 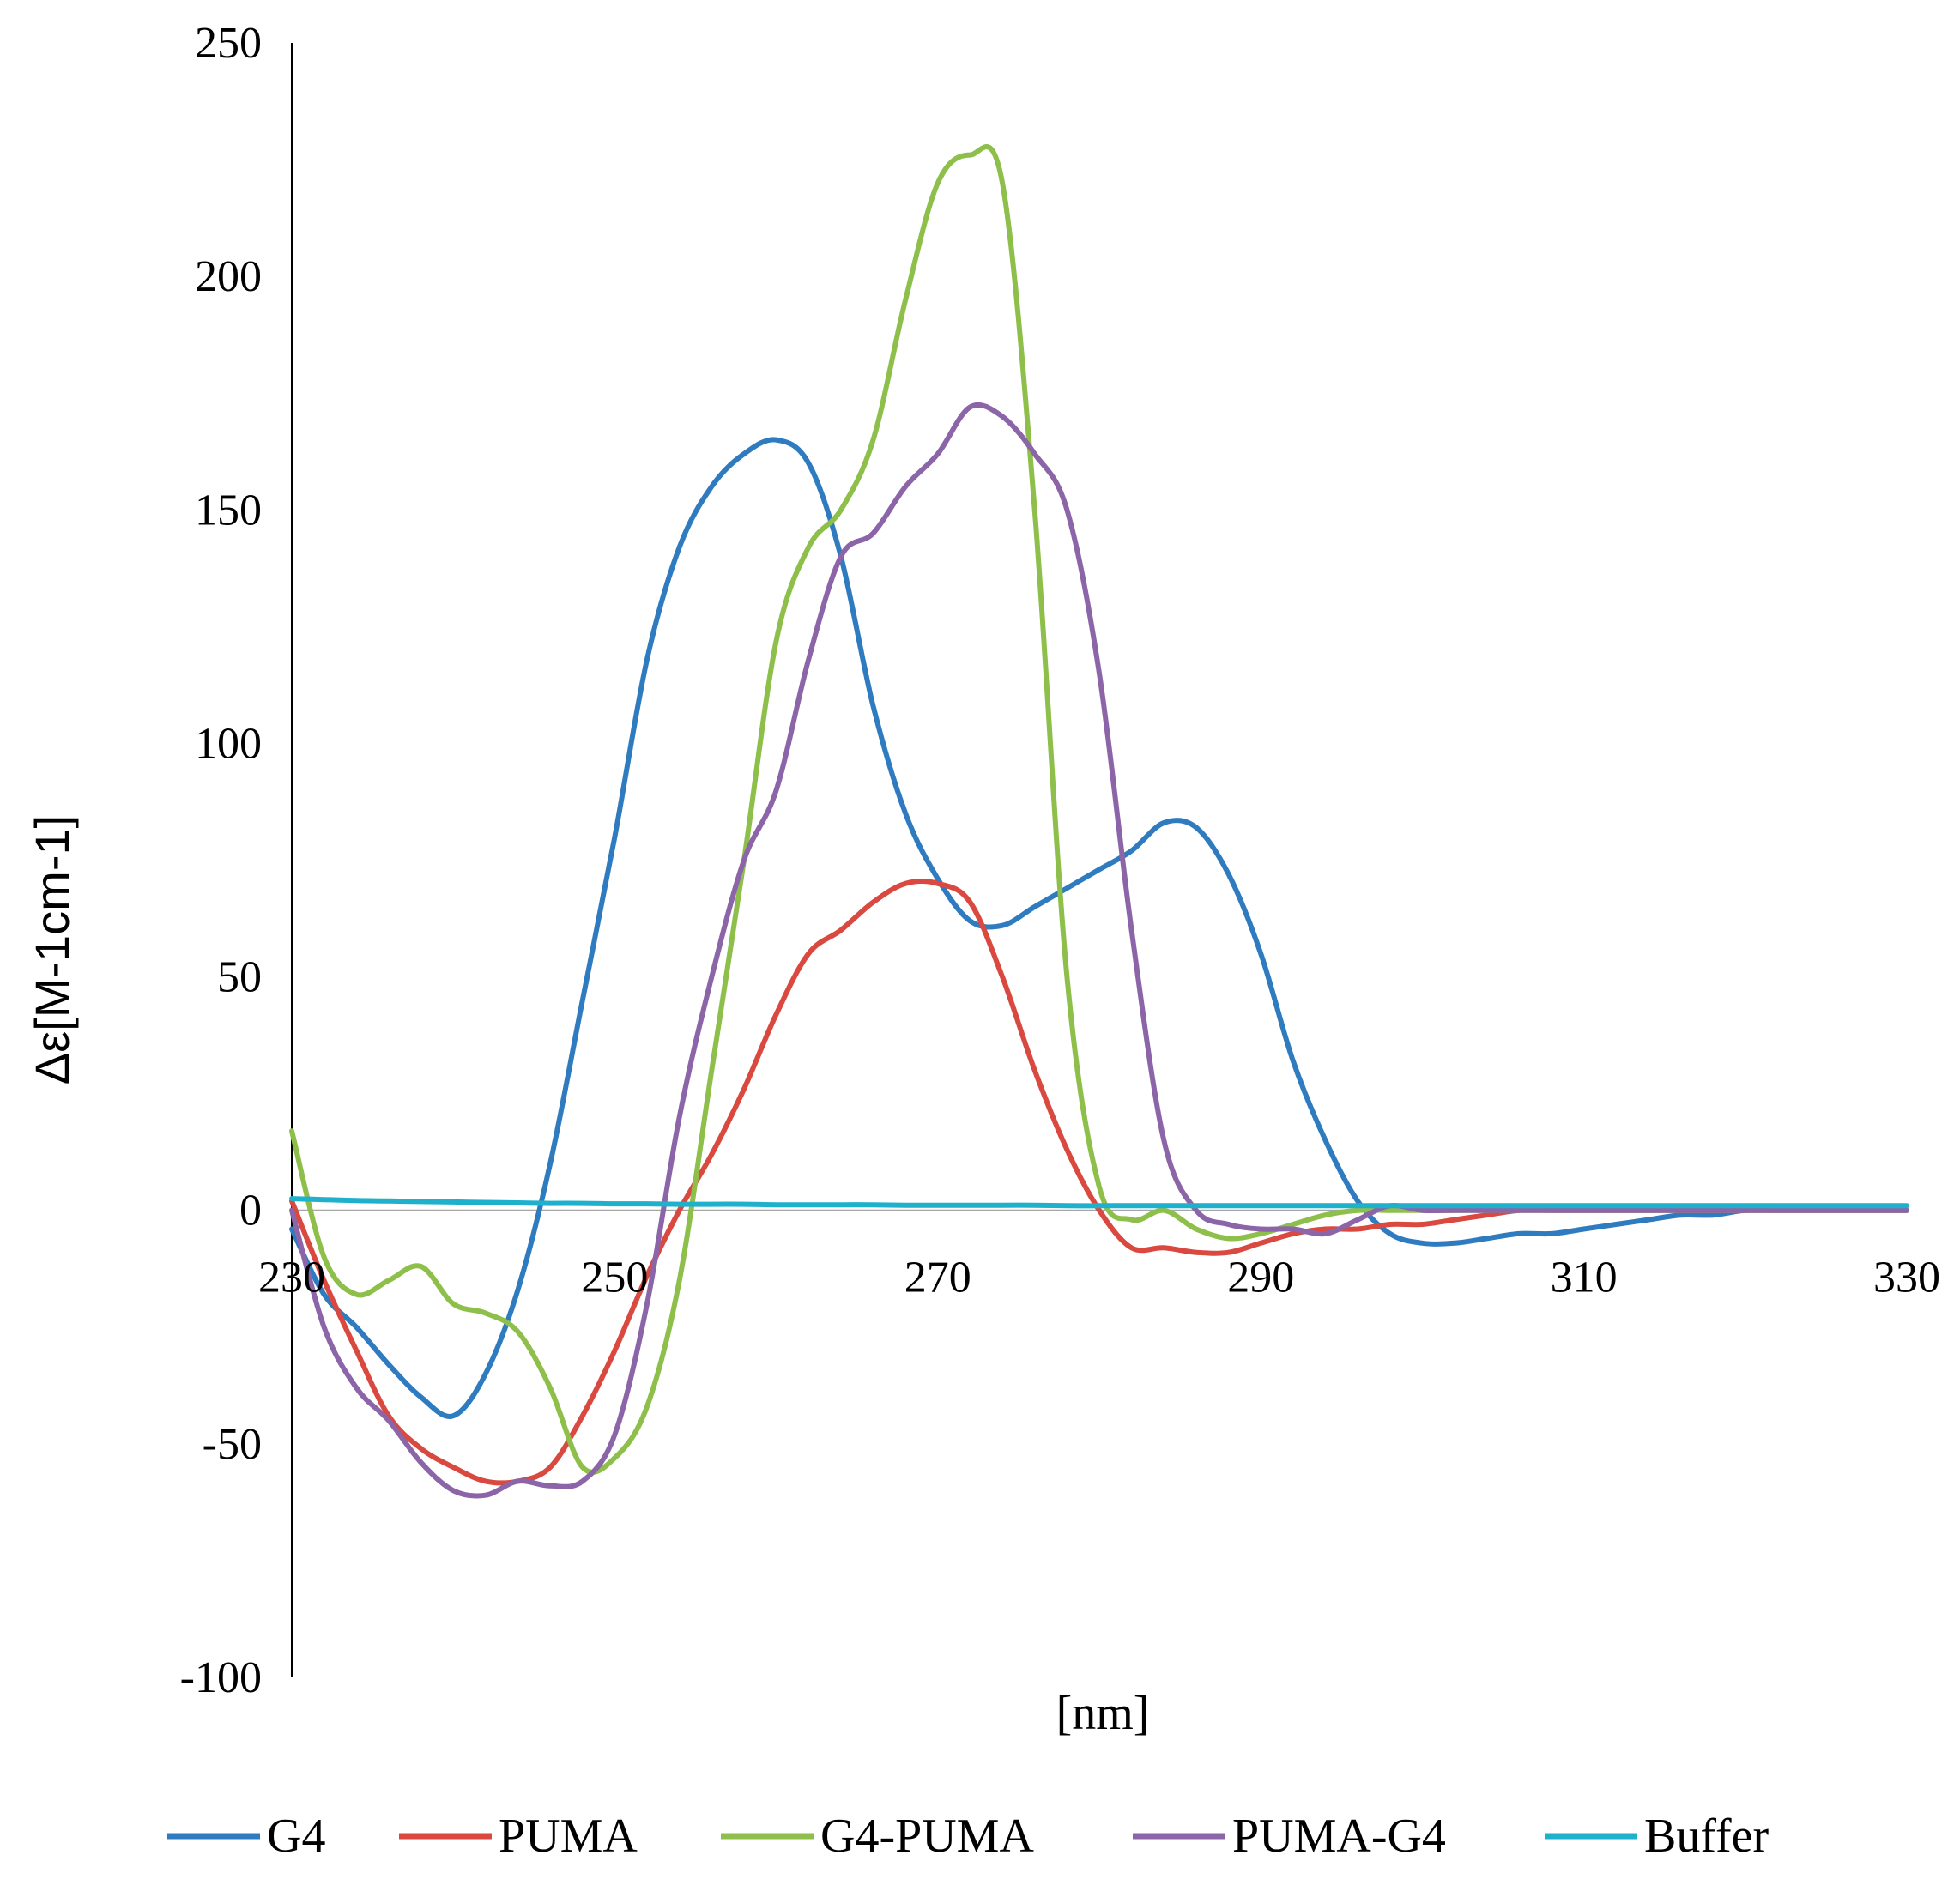 What do you see at coordinates (927, 1836) in the screenshot?
I see `legend-label-g4-puma: G4-PUMA` at bounding box center [927, 1836].